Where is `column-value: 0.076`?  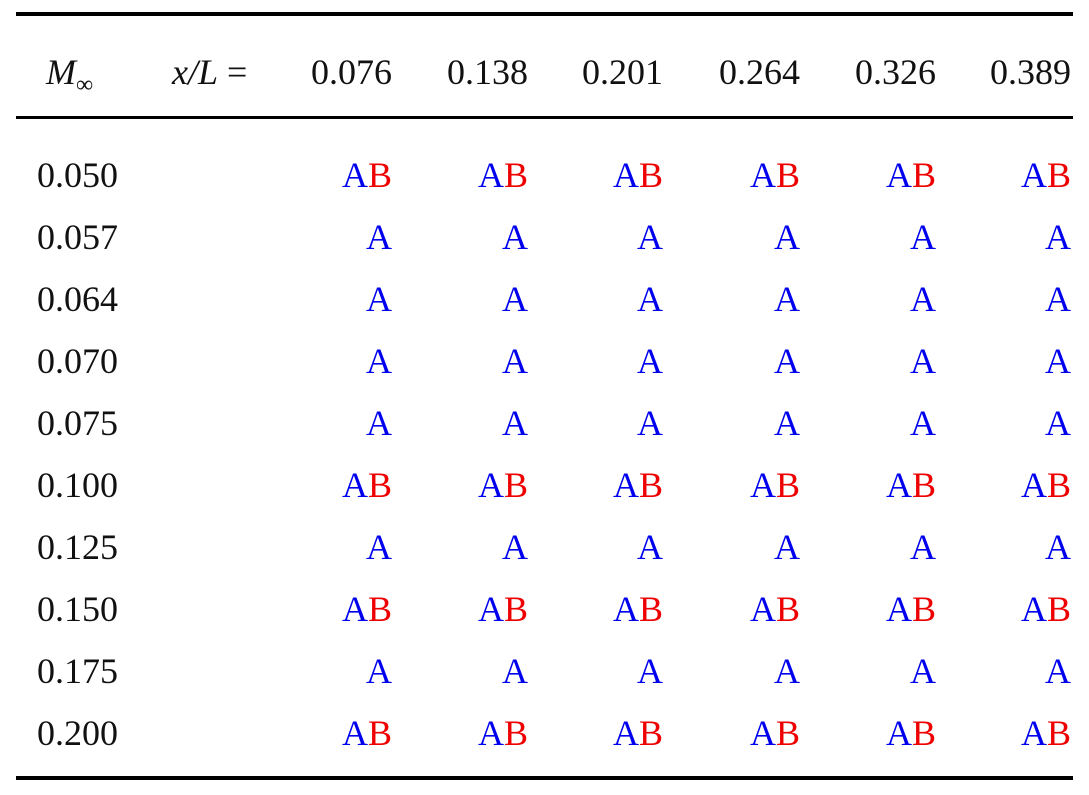
column-value: 0.076 is located at coordinates (351, 72).